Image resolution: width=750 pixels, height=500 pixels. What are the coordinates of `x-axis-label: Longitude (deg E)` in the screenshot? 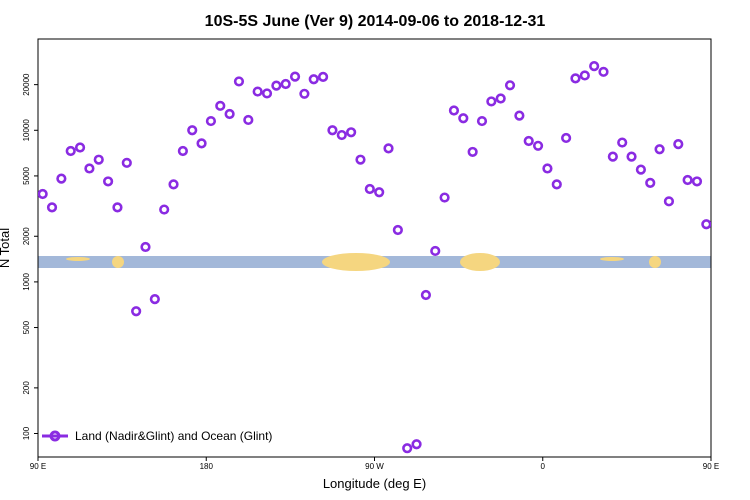 It's located at (374, 483).